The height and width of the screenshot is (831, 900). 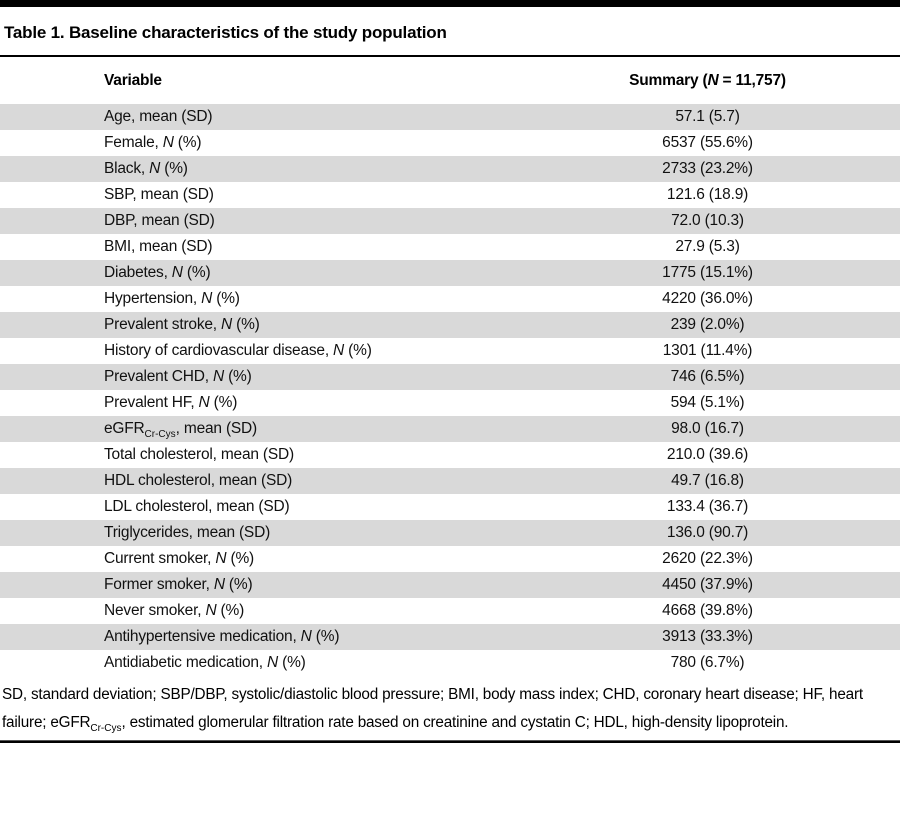 What do you see at coordinates (158, 116) in the screenshot?
I see `variable-cell: Age, mean (SD)` at bounding box center [158, 116].